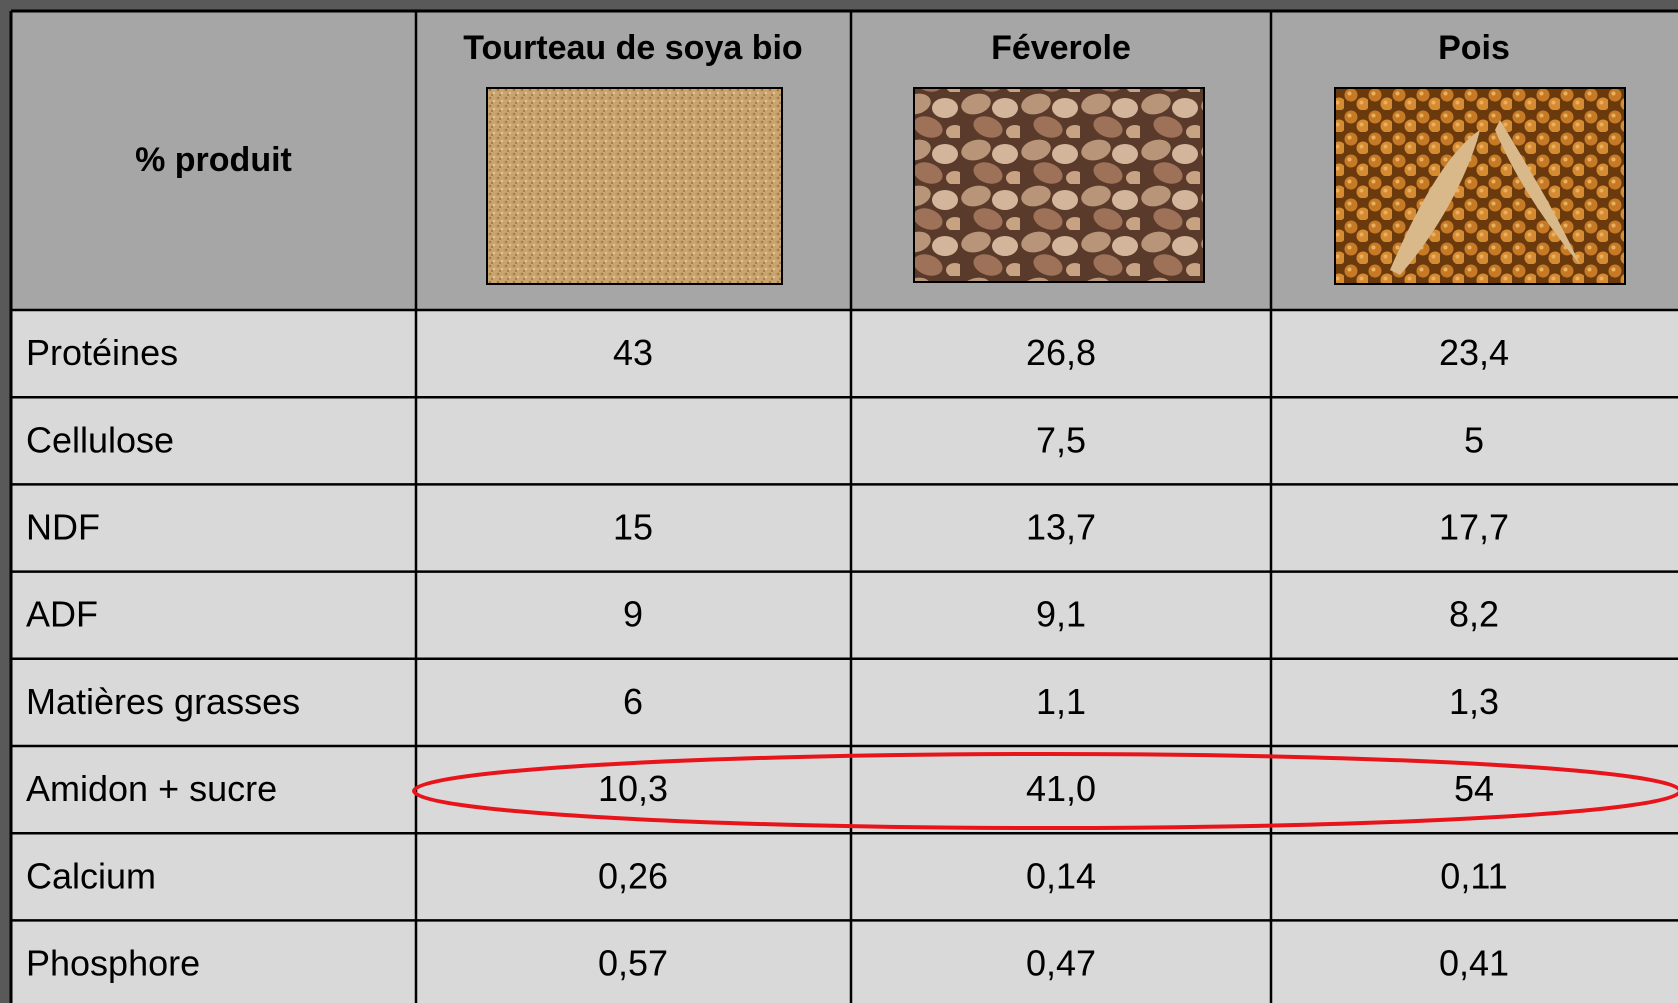 This screenshot has width=1678, height=1003. What do you see at coordinates (1474, 788) in the screenshot?
I see `cell-value: 54` at bounding box center [1474, 788].